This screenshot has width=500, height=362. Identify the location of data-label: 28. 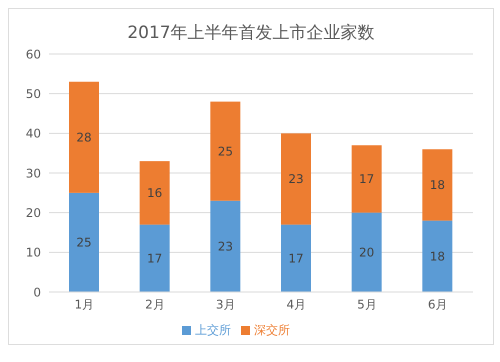
(84, 137).